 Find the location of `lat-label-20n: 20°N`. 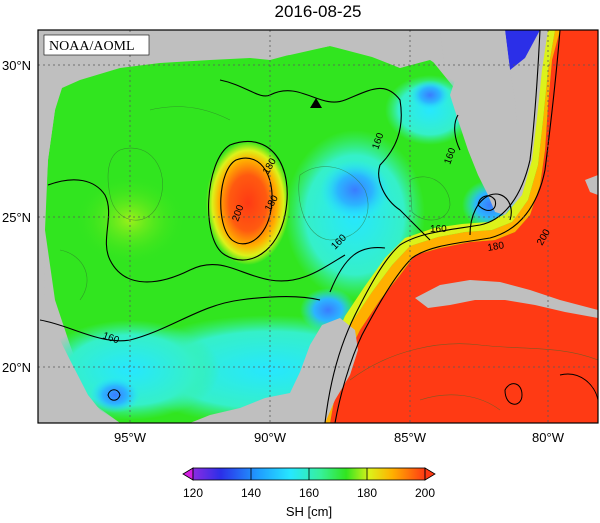

lat-label-20n: 20°N is located at coordinates (16, 367).